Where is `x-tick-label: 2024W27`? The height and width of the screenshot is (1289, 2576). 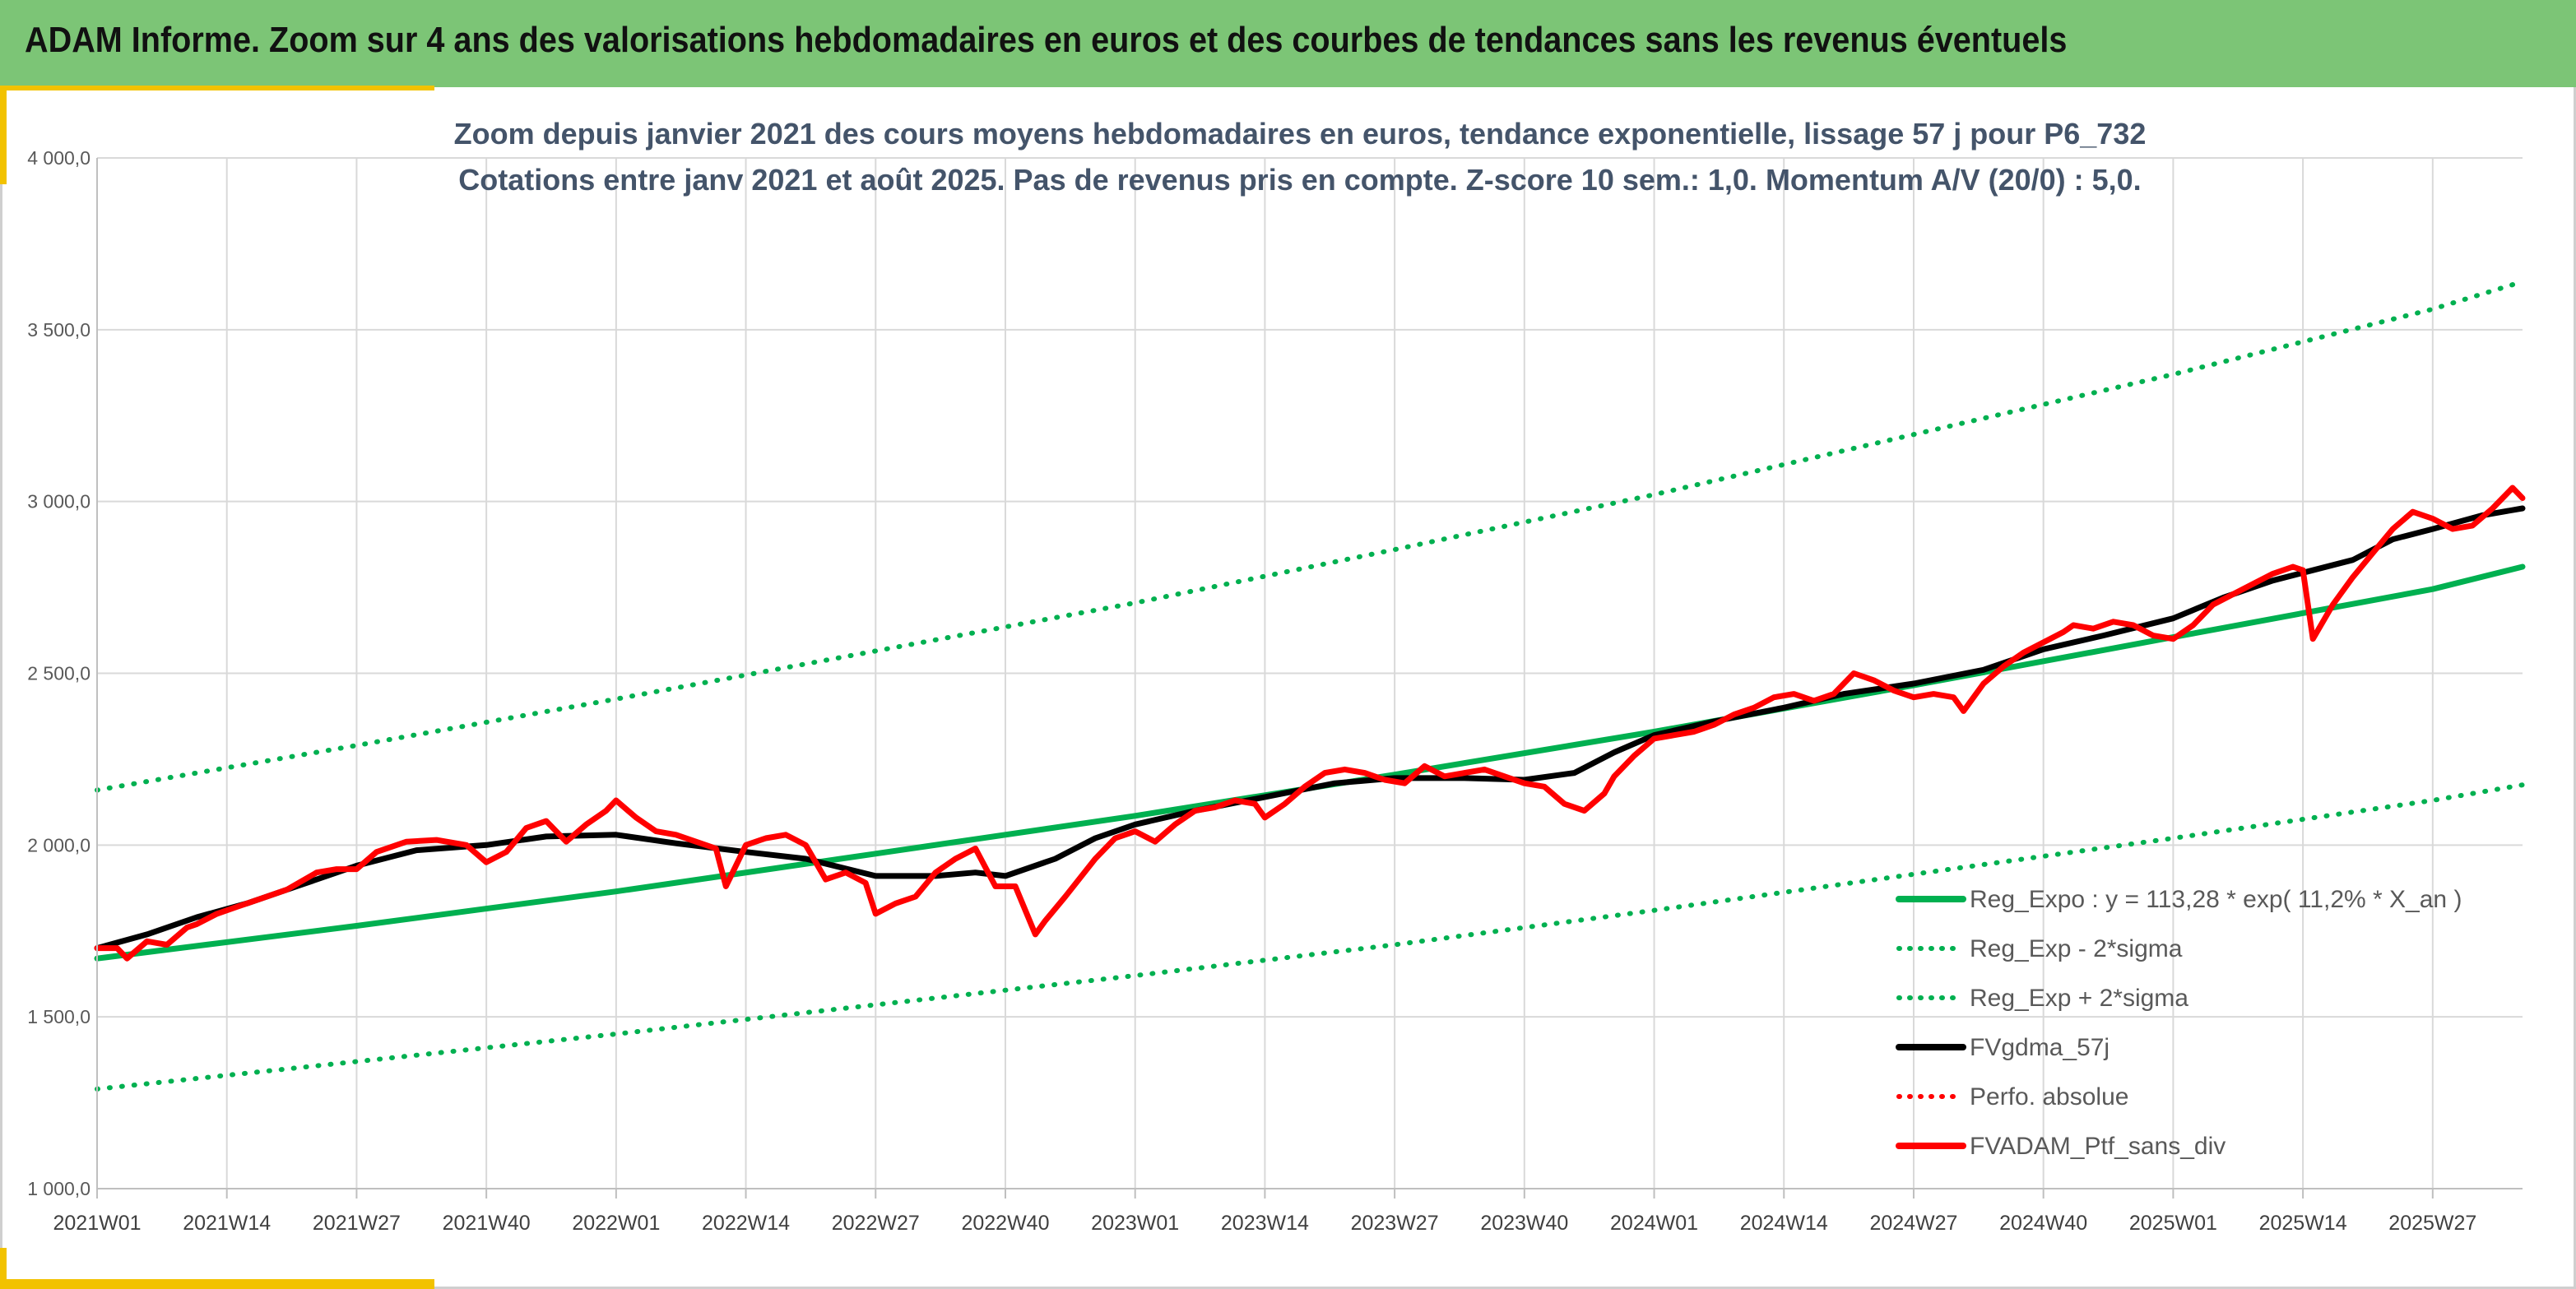 x-tick-label: 2024W27 is located at coordinates (1913, 1223).